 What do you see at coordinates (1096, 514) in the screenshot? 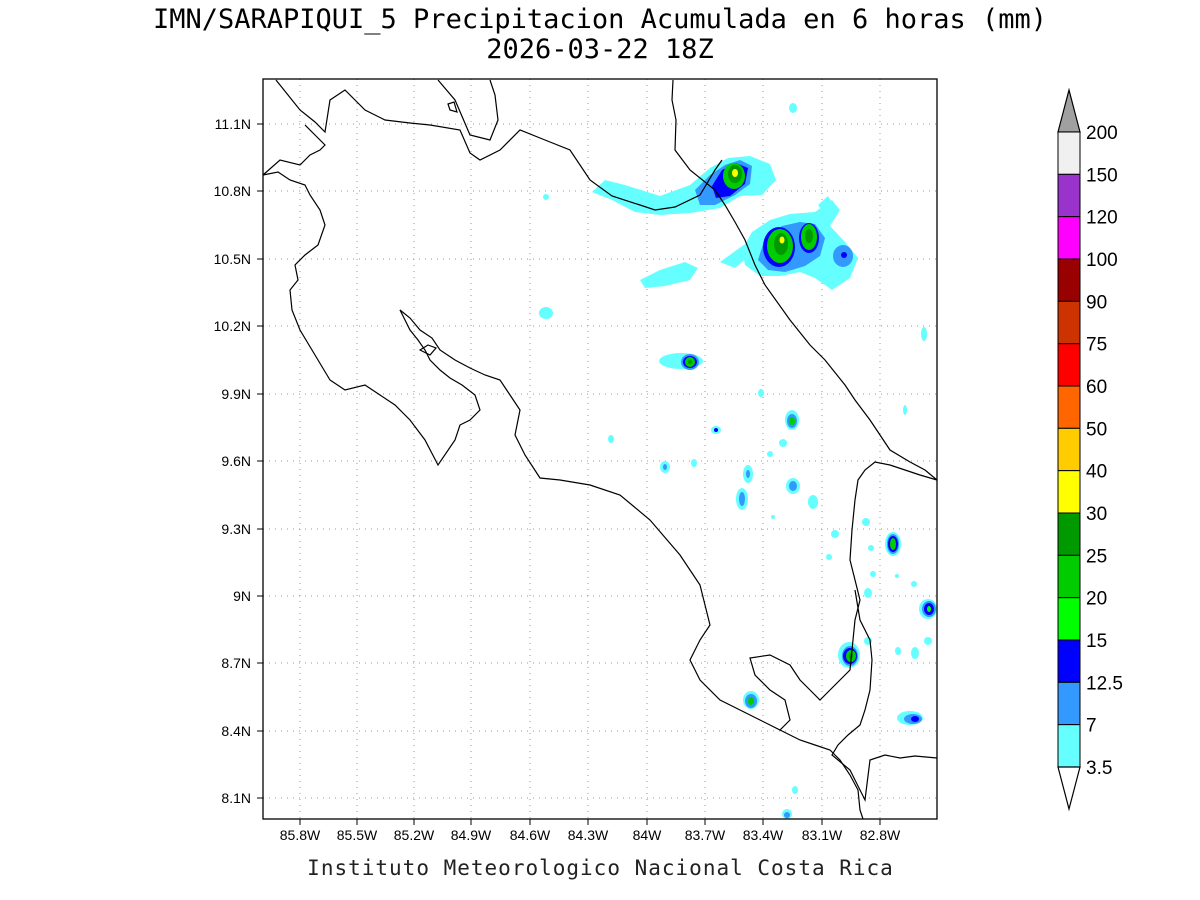
I see `colorbar-level-label: 30` at bounding box center [1096, 514].